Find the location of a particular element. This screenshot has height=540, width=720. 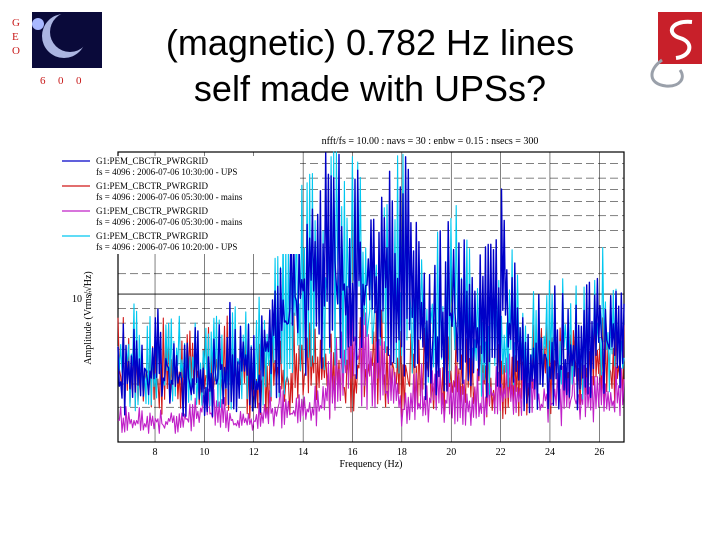

geo600-logo: G E O 6 0 0 is located at coordinates (57, 49).